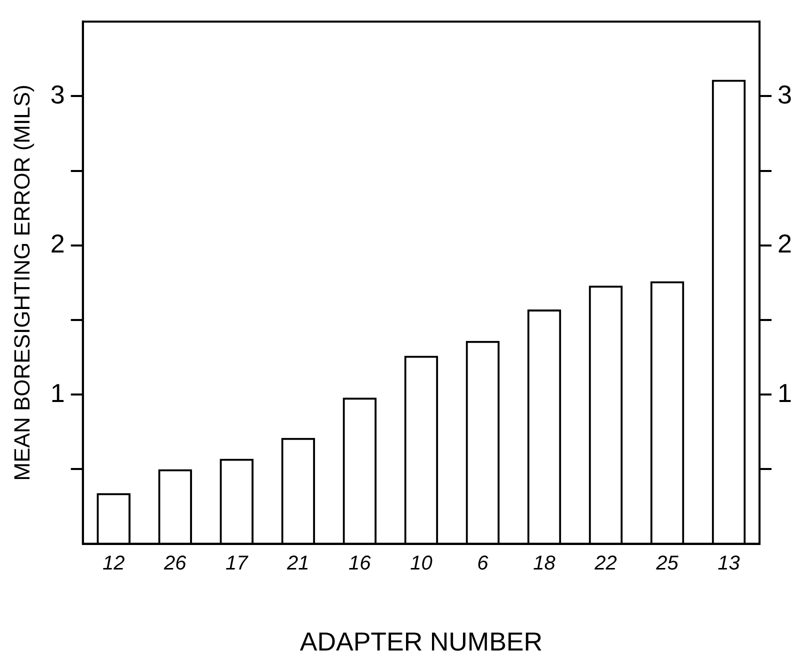  I want to click on y2-tick-label: 2, so click(785, 243).